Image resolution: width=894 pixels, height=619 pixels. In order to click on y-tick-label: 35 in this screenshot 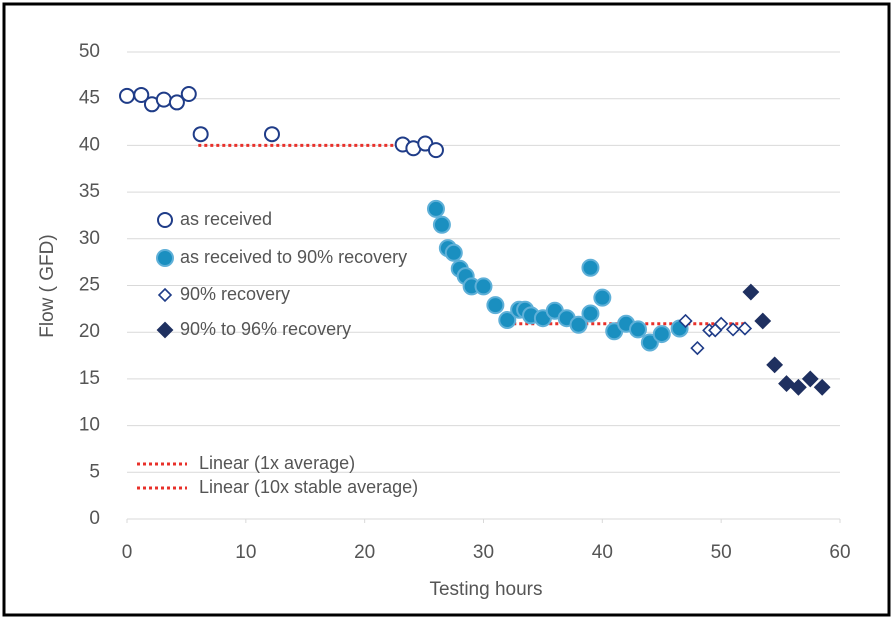, I will do `click(89, 191)`.